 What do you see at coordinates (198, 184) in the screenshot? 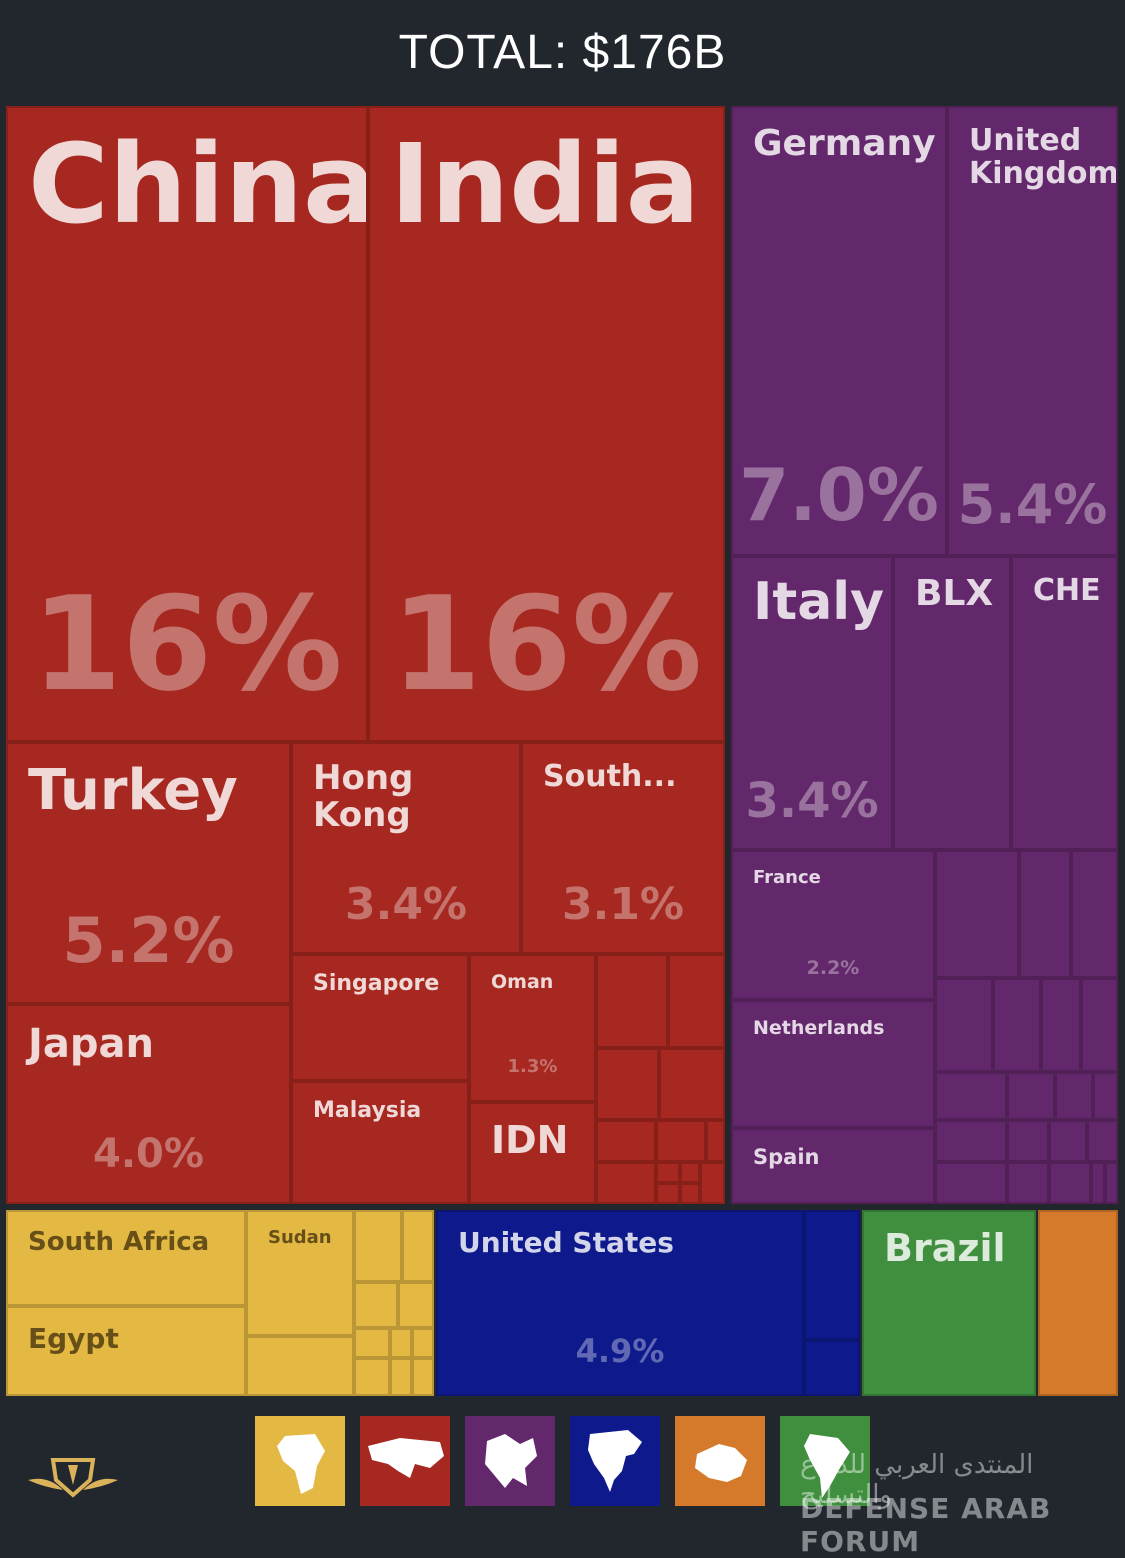
I see `cell-label: China` at bounding box center [198, 184].